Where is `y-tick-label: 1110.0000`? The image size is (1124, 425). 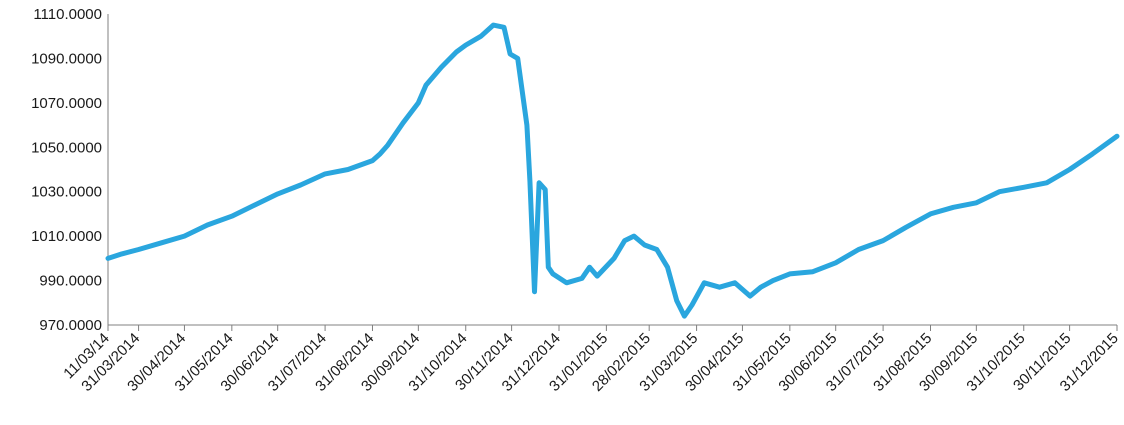
y-tick-label: 1110.0000 is located at coordinates (67, 14).